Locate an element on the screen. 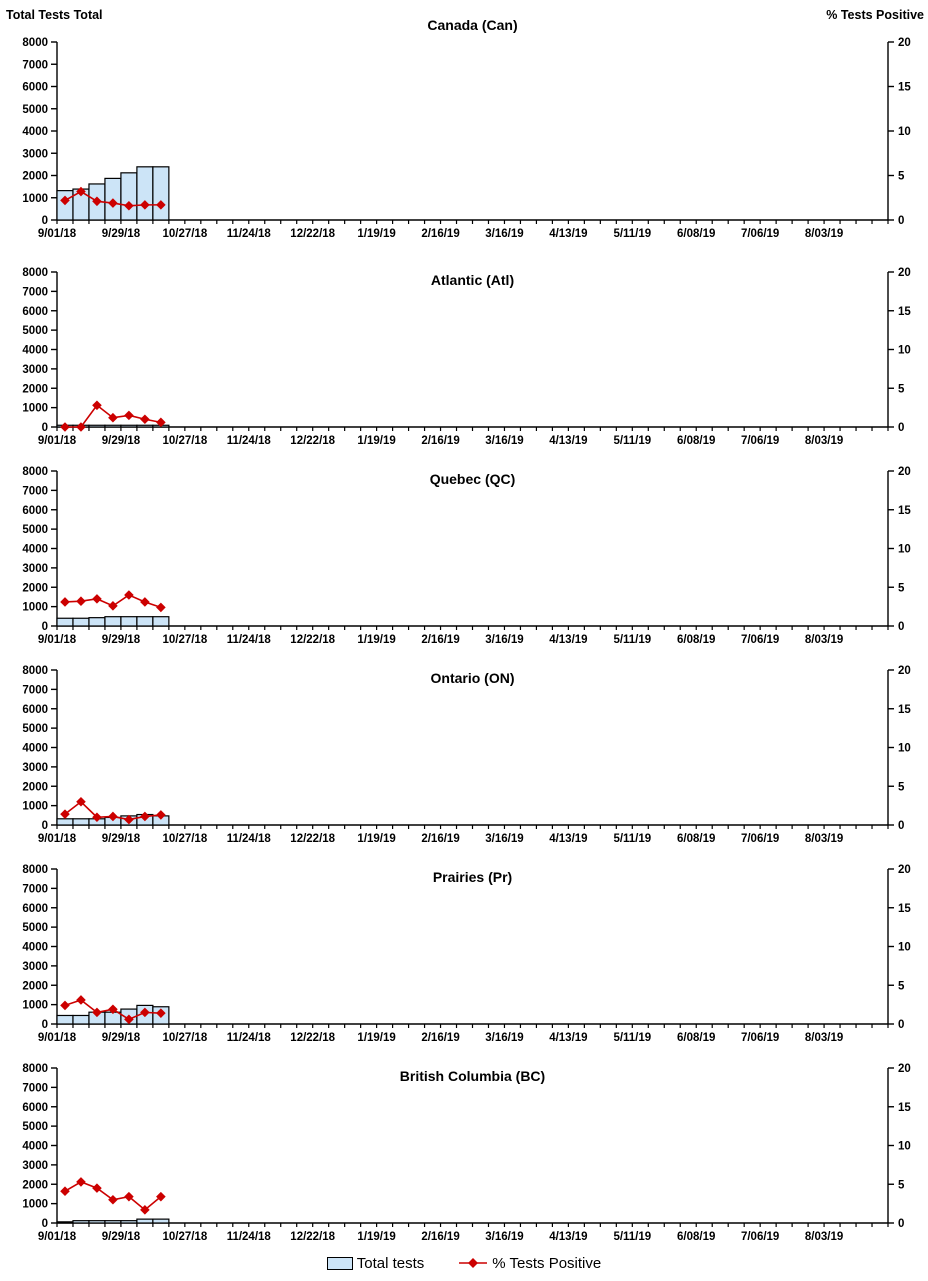  chart-title: Prairies (Pr) is located at coordinates (472, 877).